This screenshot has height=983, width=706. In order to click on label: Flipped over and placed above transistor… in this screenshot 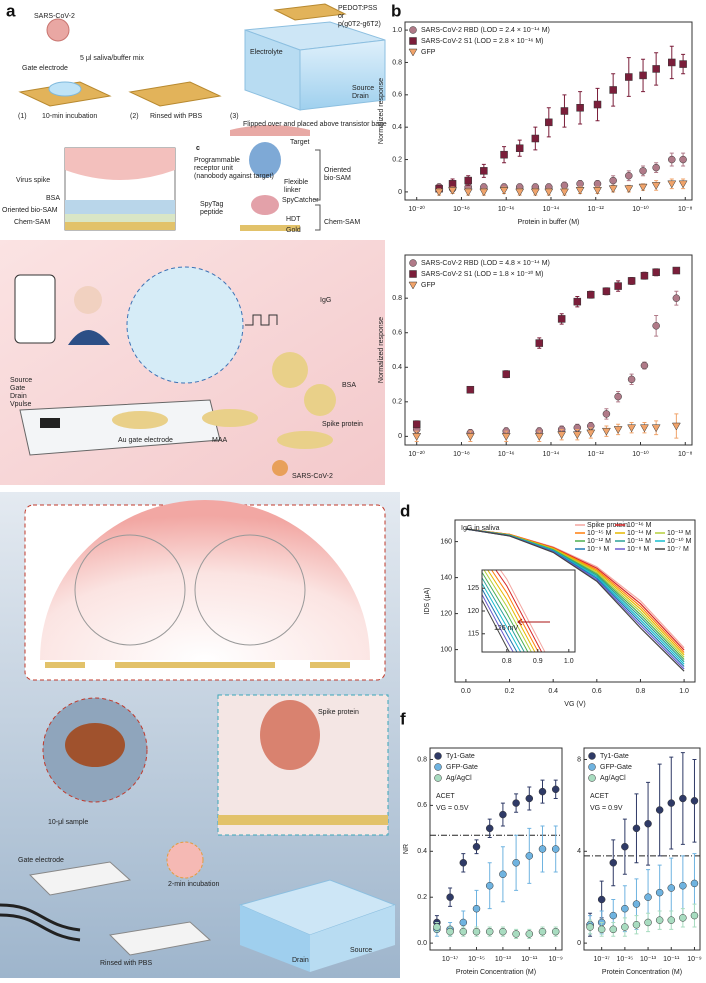, I will do `click(315, 124)`.